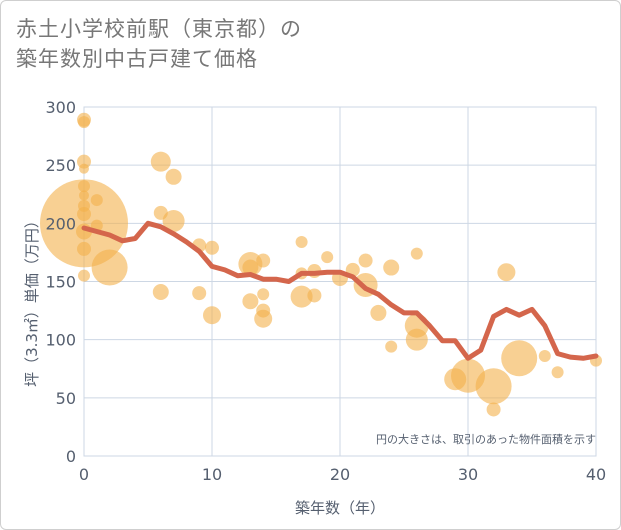 This screenshot has height=530, width=621. What do you see at coordinates (84, 474) in the screenshot?
I see `x-tick-label: 0` at bounding box center [84, 474].